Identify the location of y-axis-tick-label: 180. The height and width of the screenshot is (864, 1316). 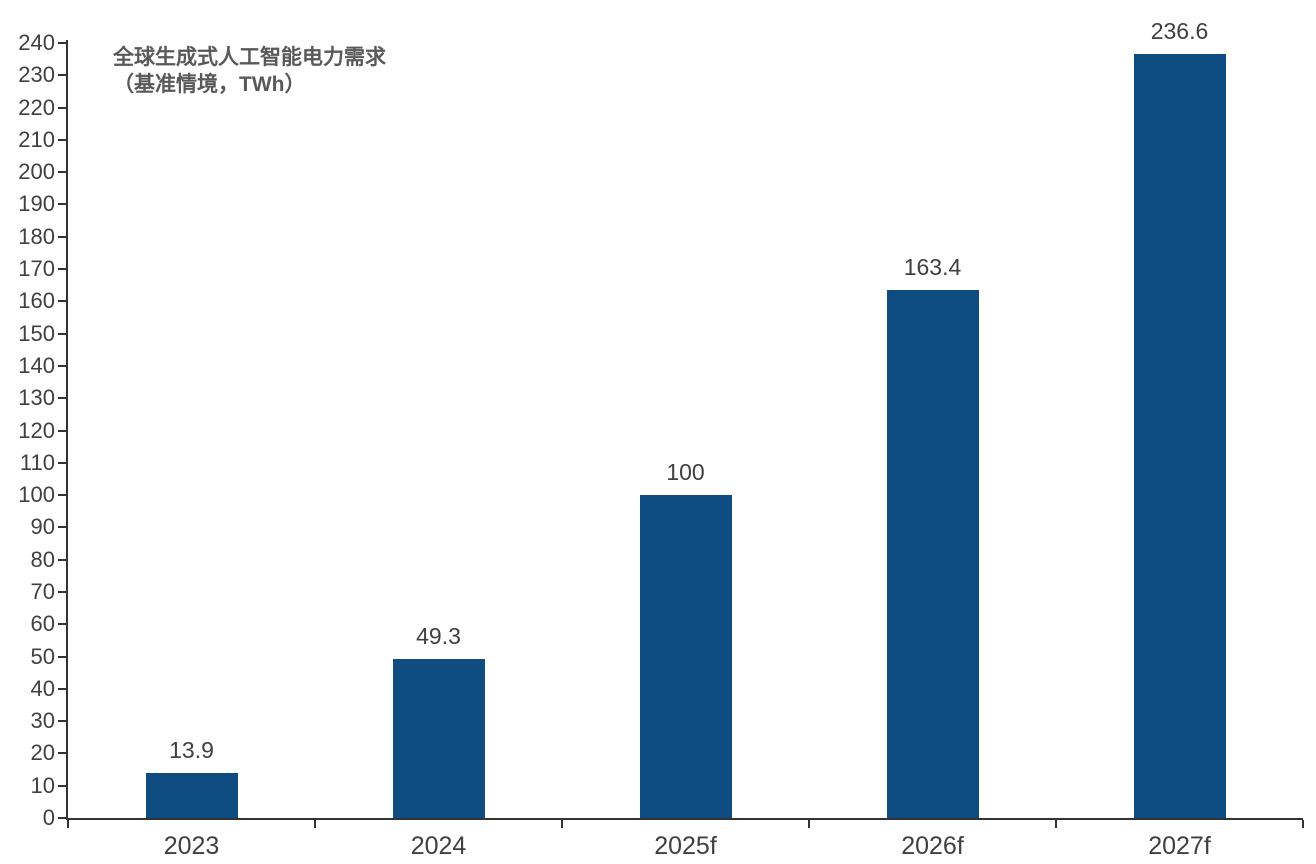
(36, 236).